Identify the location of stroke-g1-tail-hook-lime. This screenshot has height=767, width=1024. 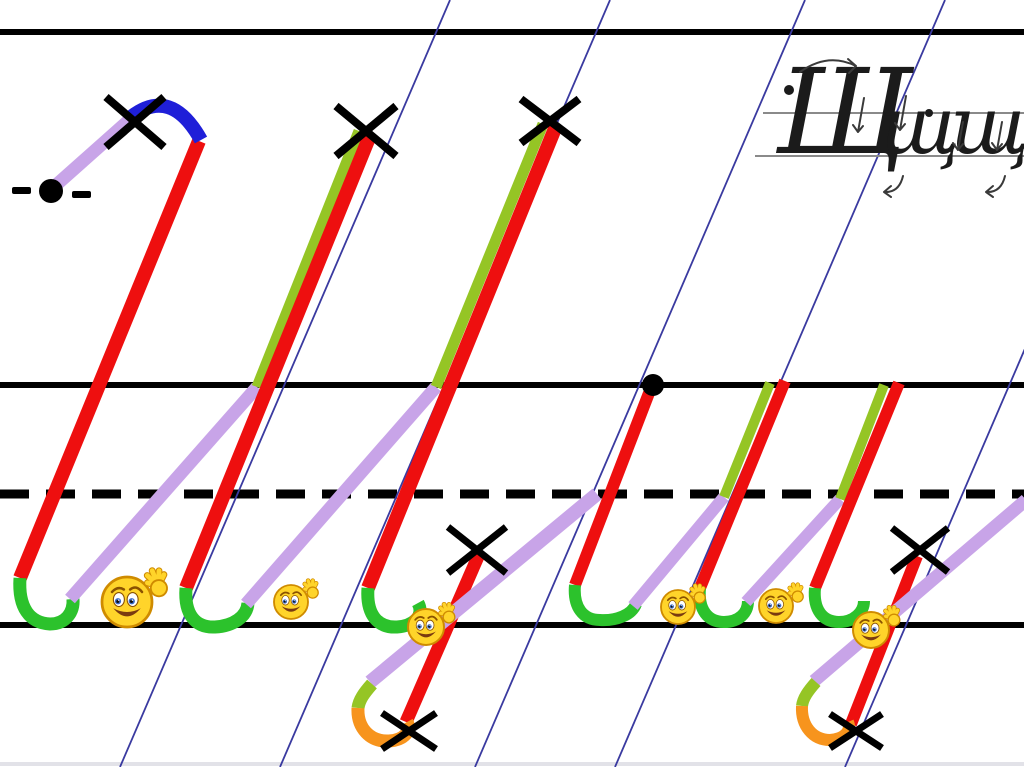
(364, 694).